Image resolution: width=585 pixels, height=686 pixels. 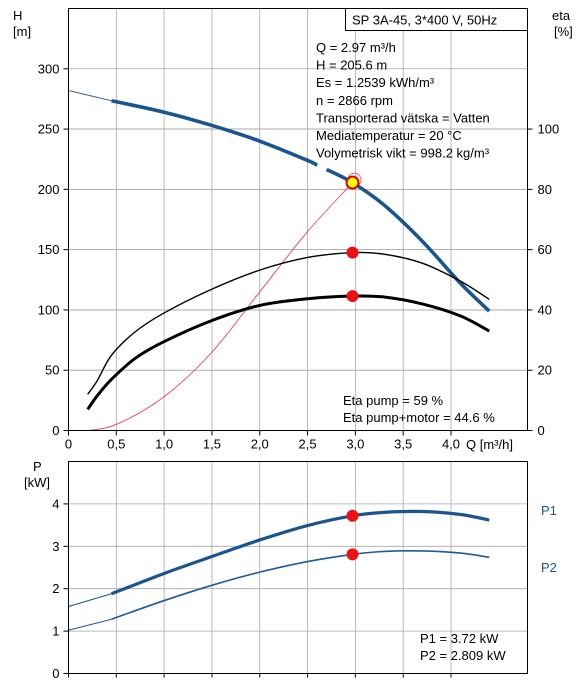 I want to click on top-markers, so click(x=353, y=237).